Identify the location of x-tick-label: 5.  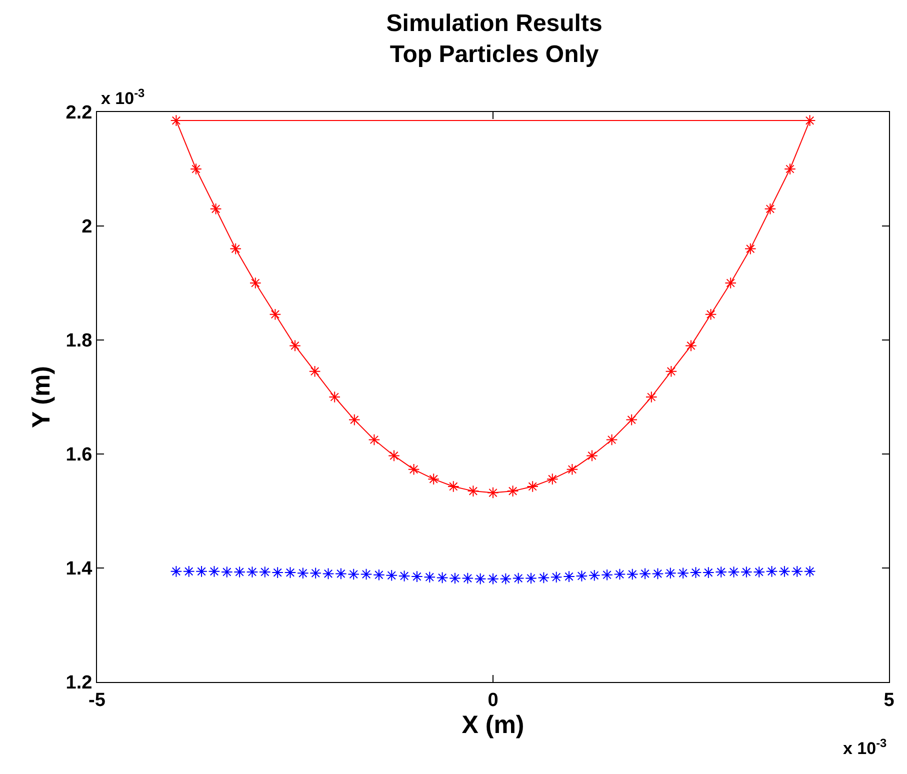
(889, 700).